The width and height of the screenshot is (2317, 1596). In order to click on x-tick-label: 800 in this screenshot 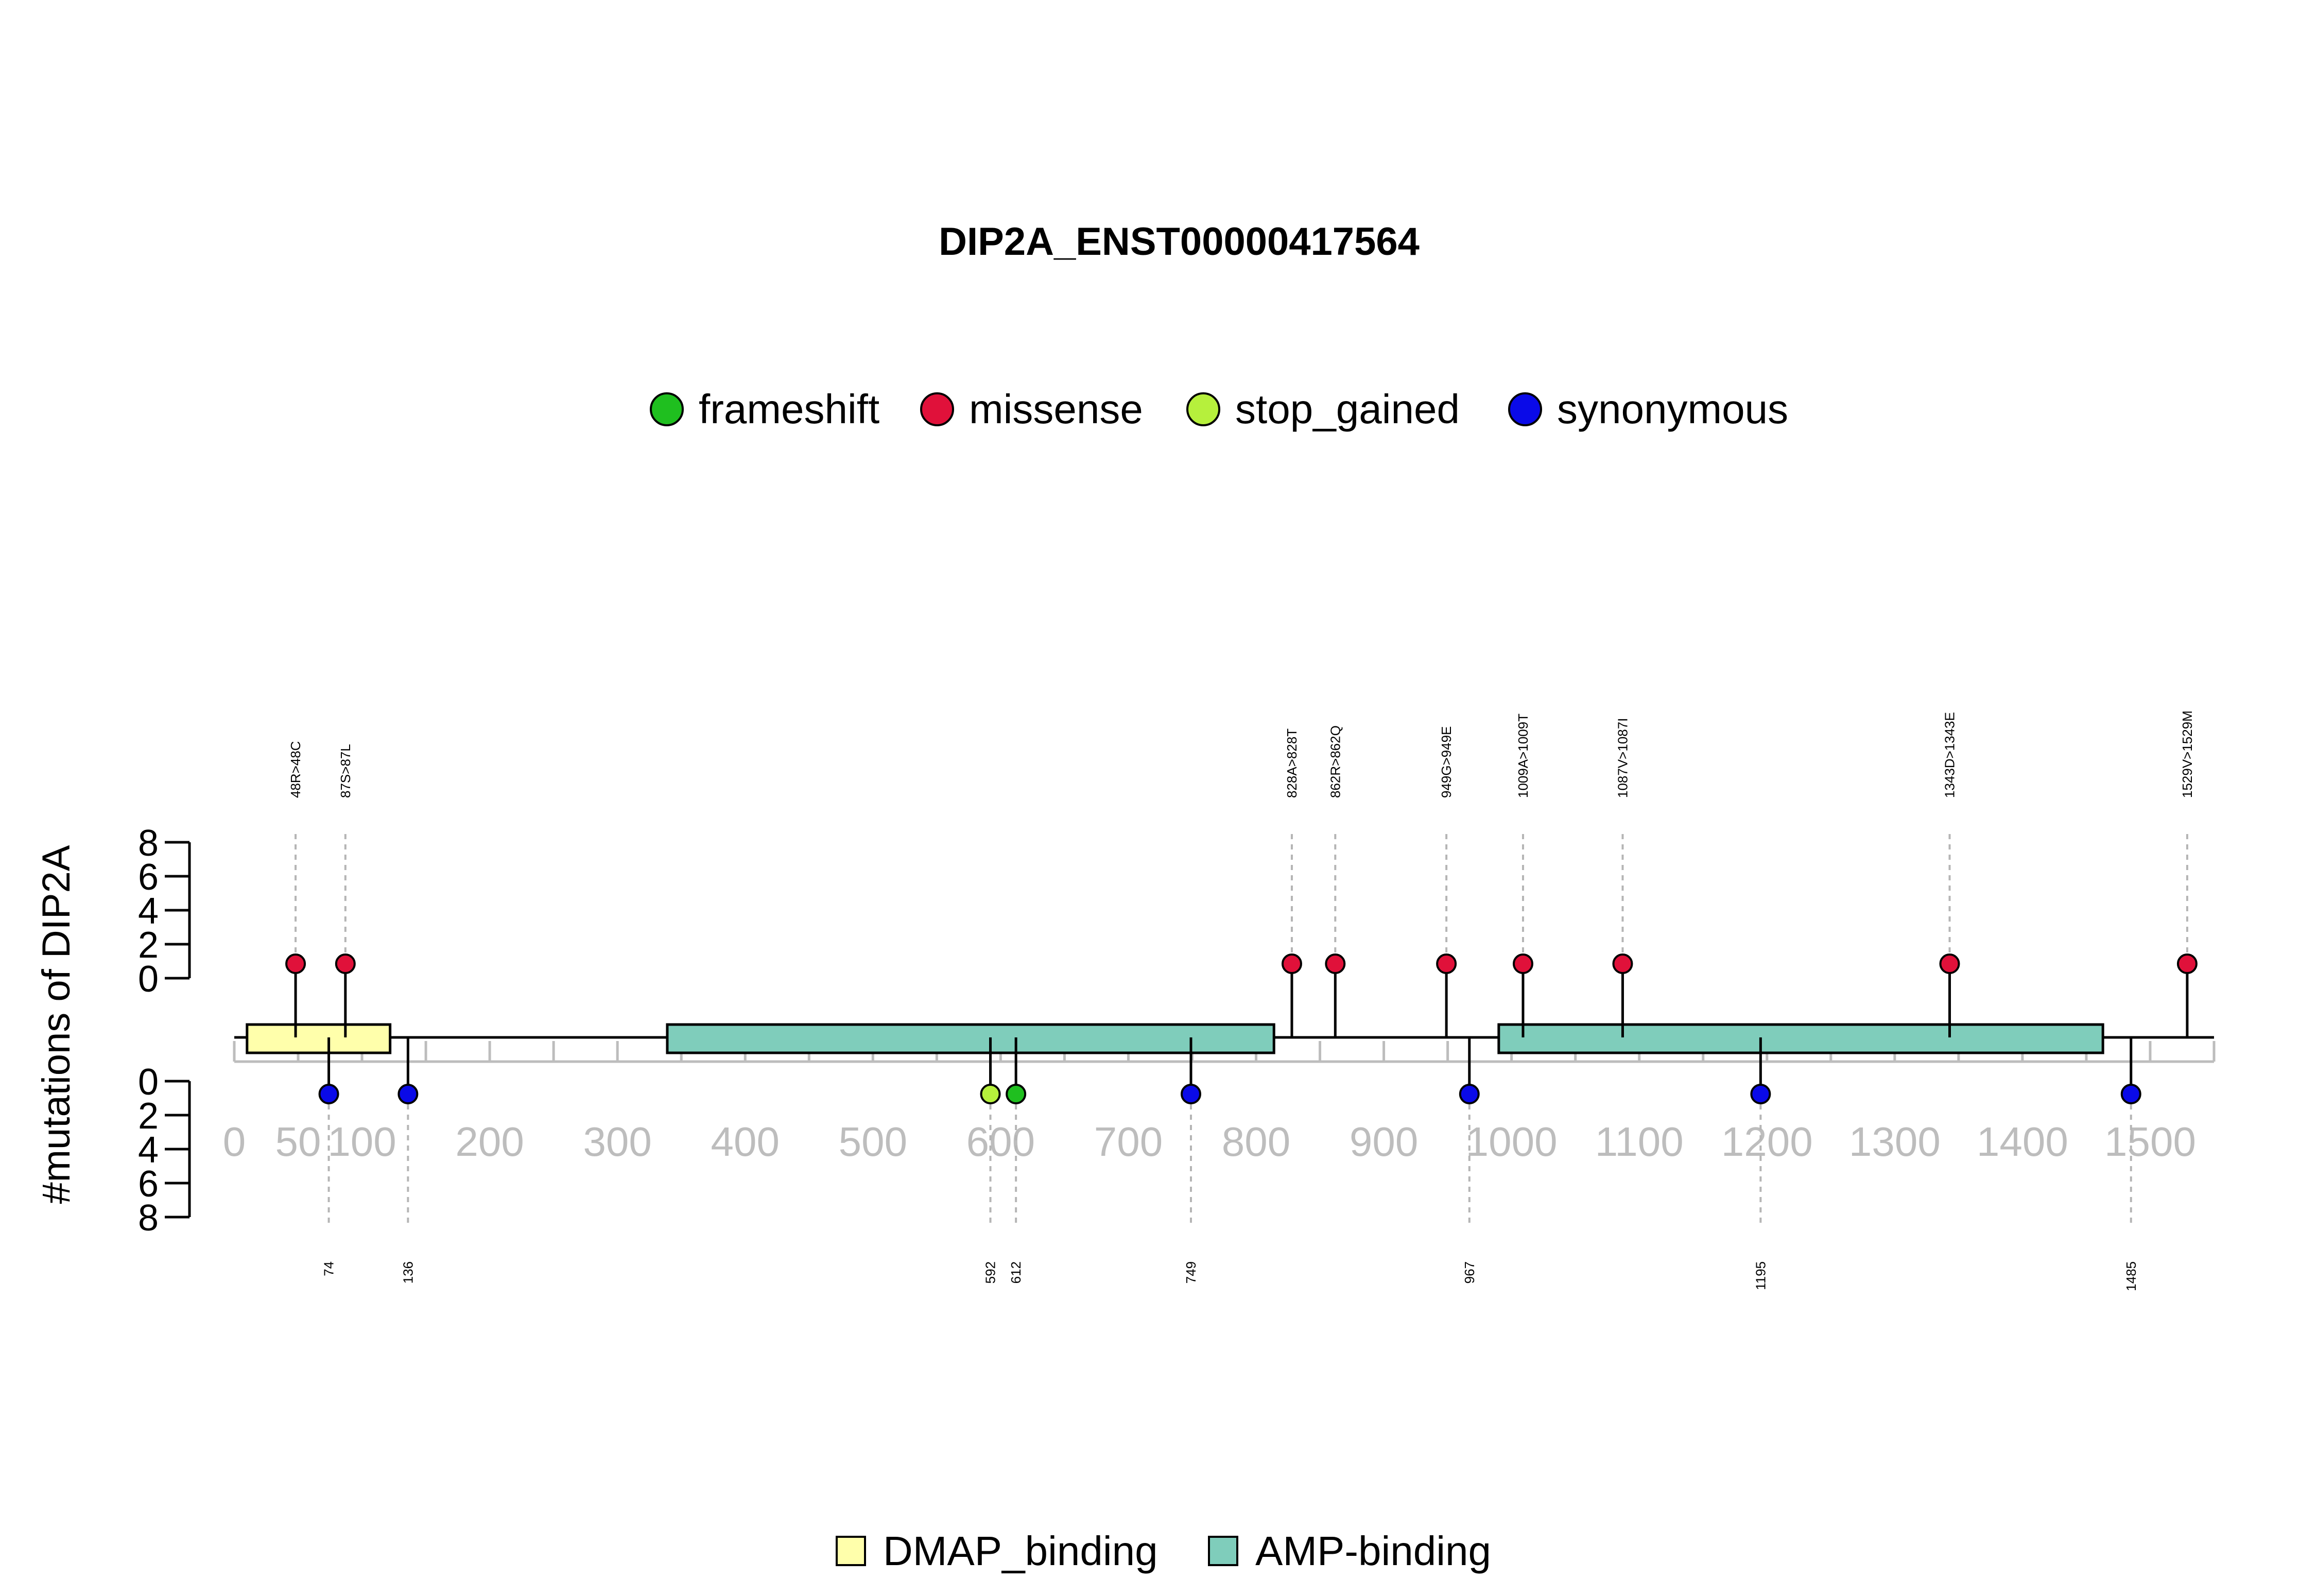, I will do `click(1256, 1142)`.